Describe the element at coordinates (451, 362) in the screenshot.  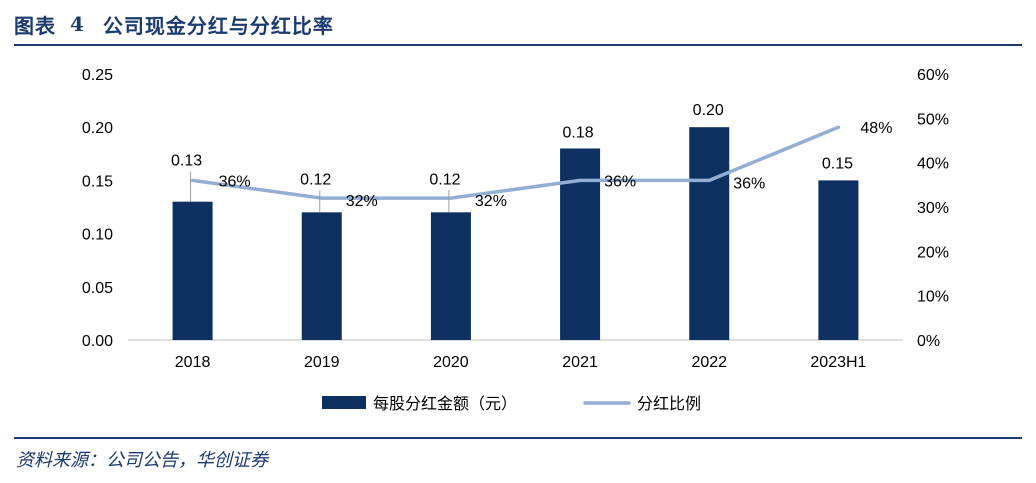
I see `x-tick-label: 2020` at that location.